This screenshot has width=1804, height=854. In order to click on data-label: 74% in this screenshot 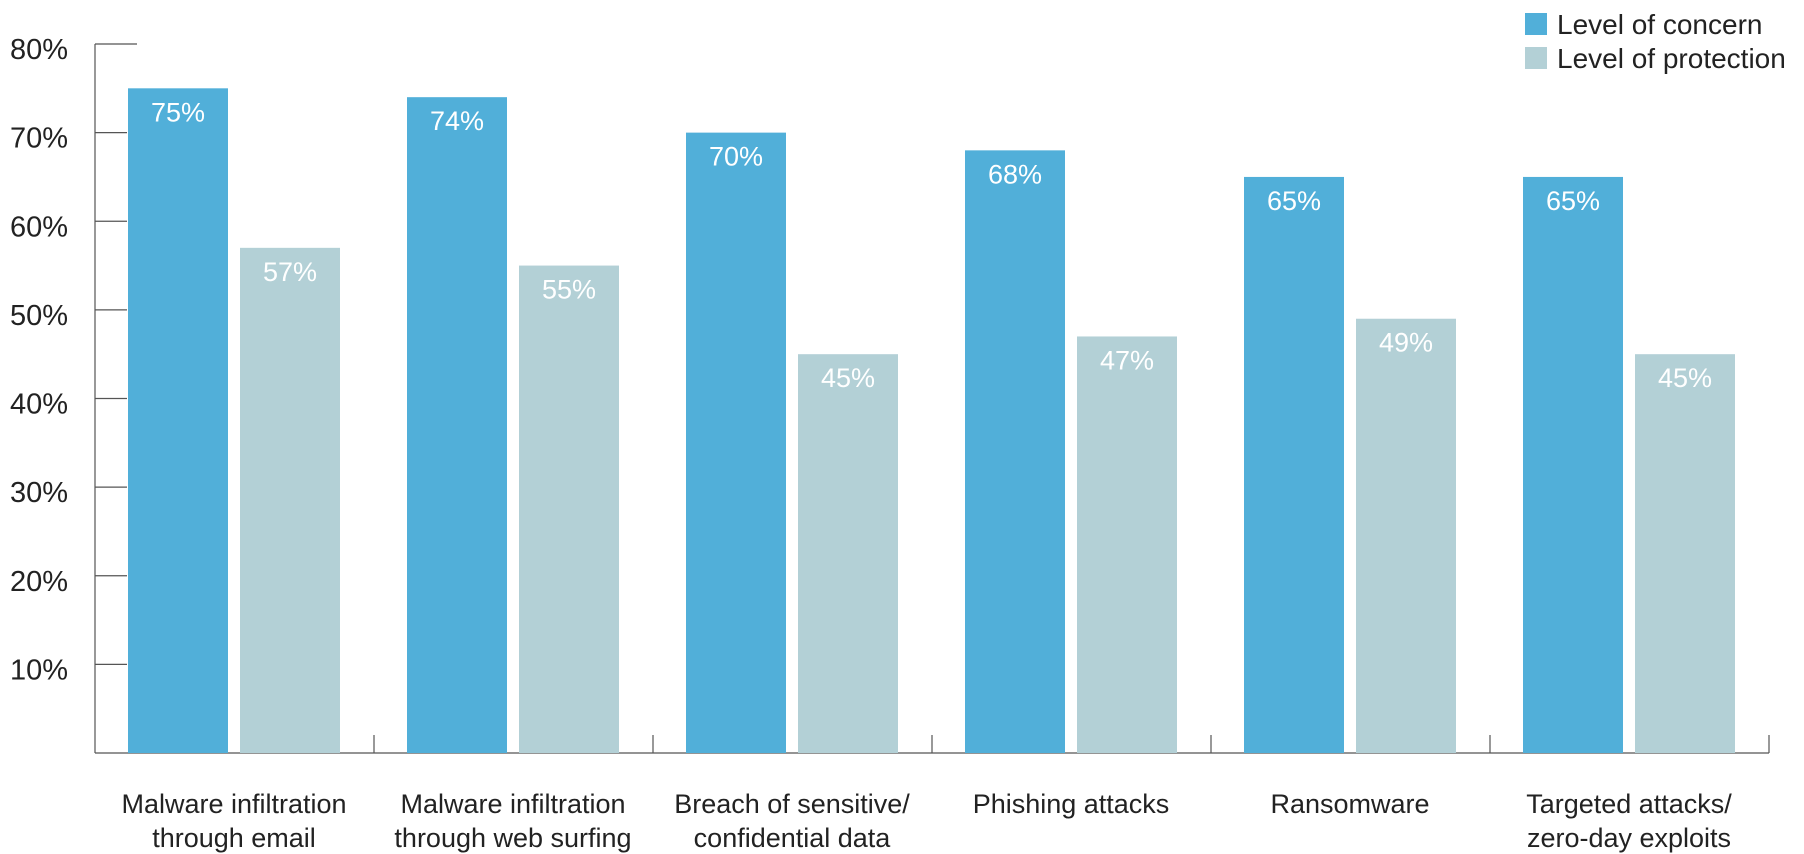, I will do `click(457, 121)`.